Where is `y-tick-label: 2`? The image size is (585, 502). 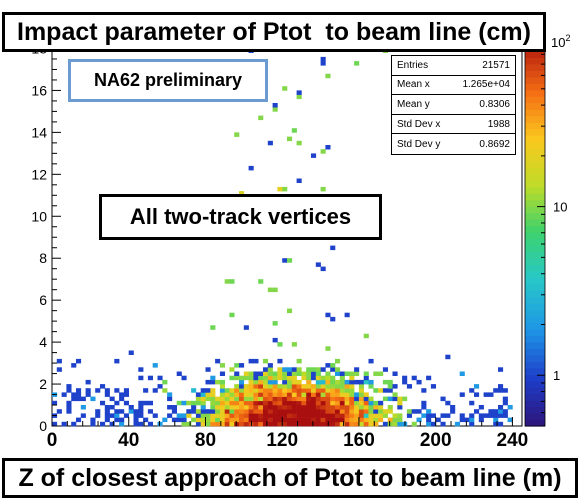 y-tick-label: 2 is located at coordinates (43, 384).